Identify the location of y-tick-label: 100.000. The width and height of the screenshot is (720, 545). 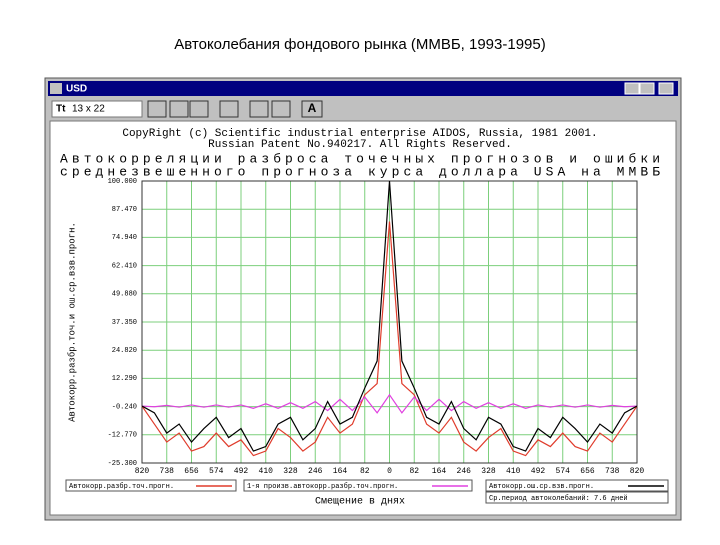
(122, 182).